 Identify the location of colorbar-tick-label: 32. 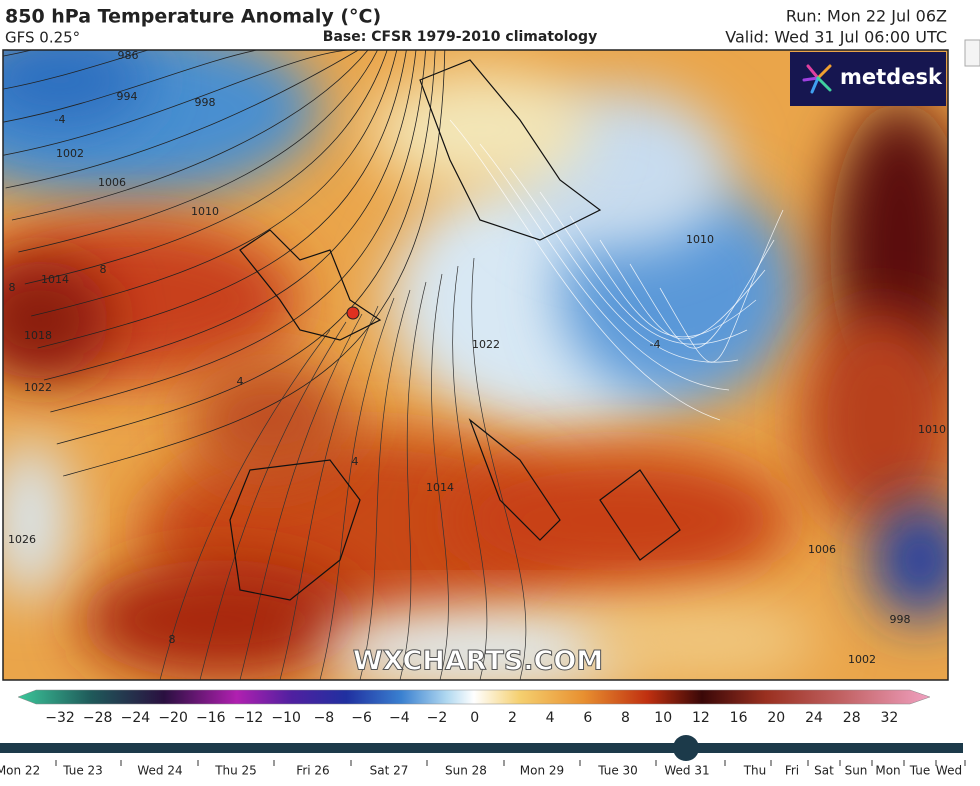
(889, 718).